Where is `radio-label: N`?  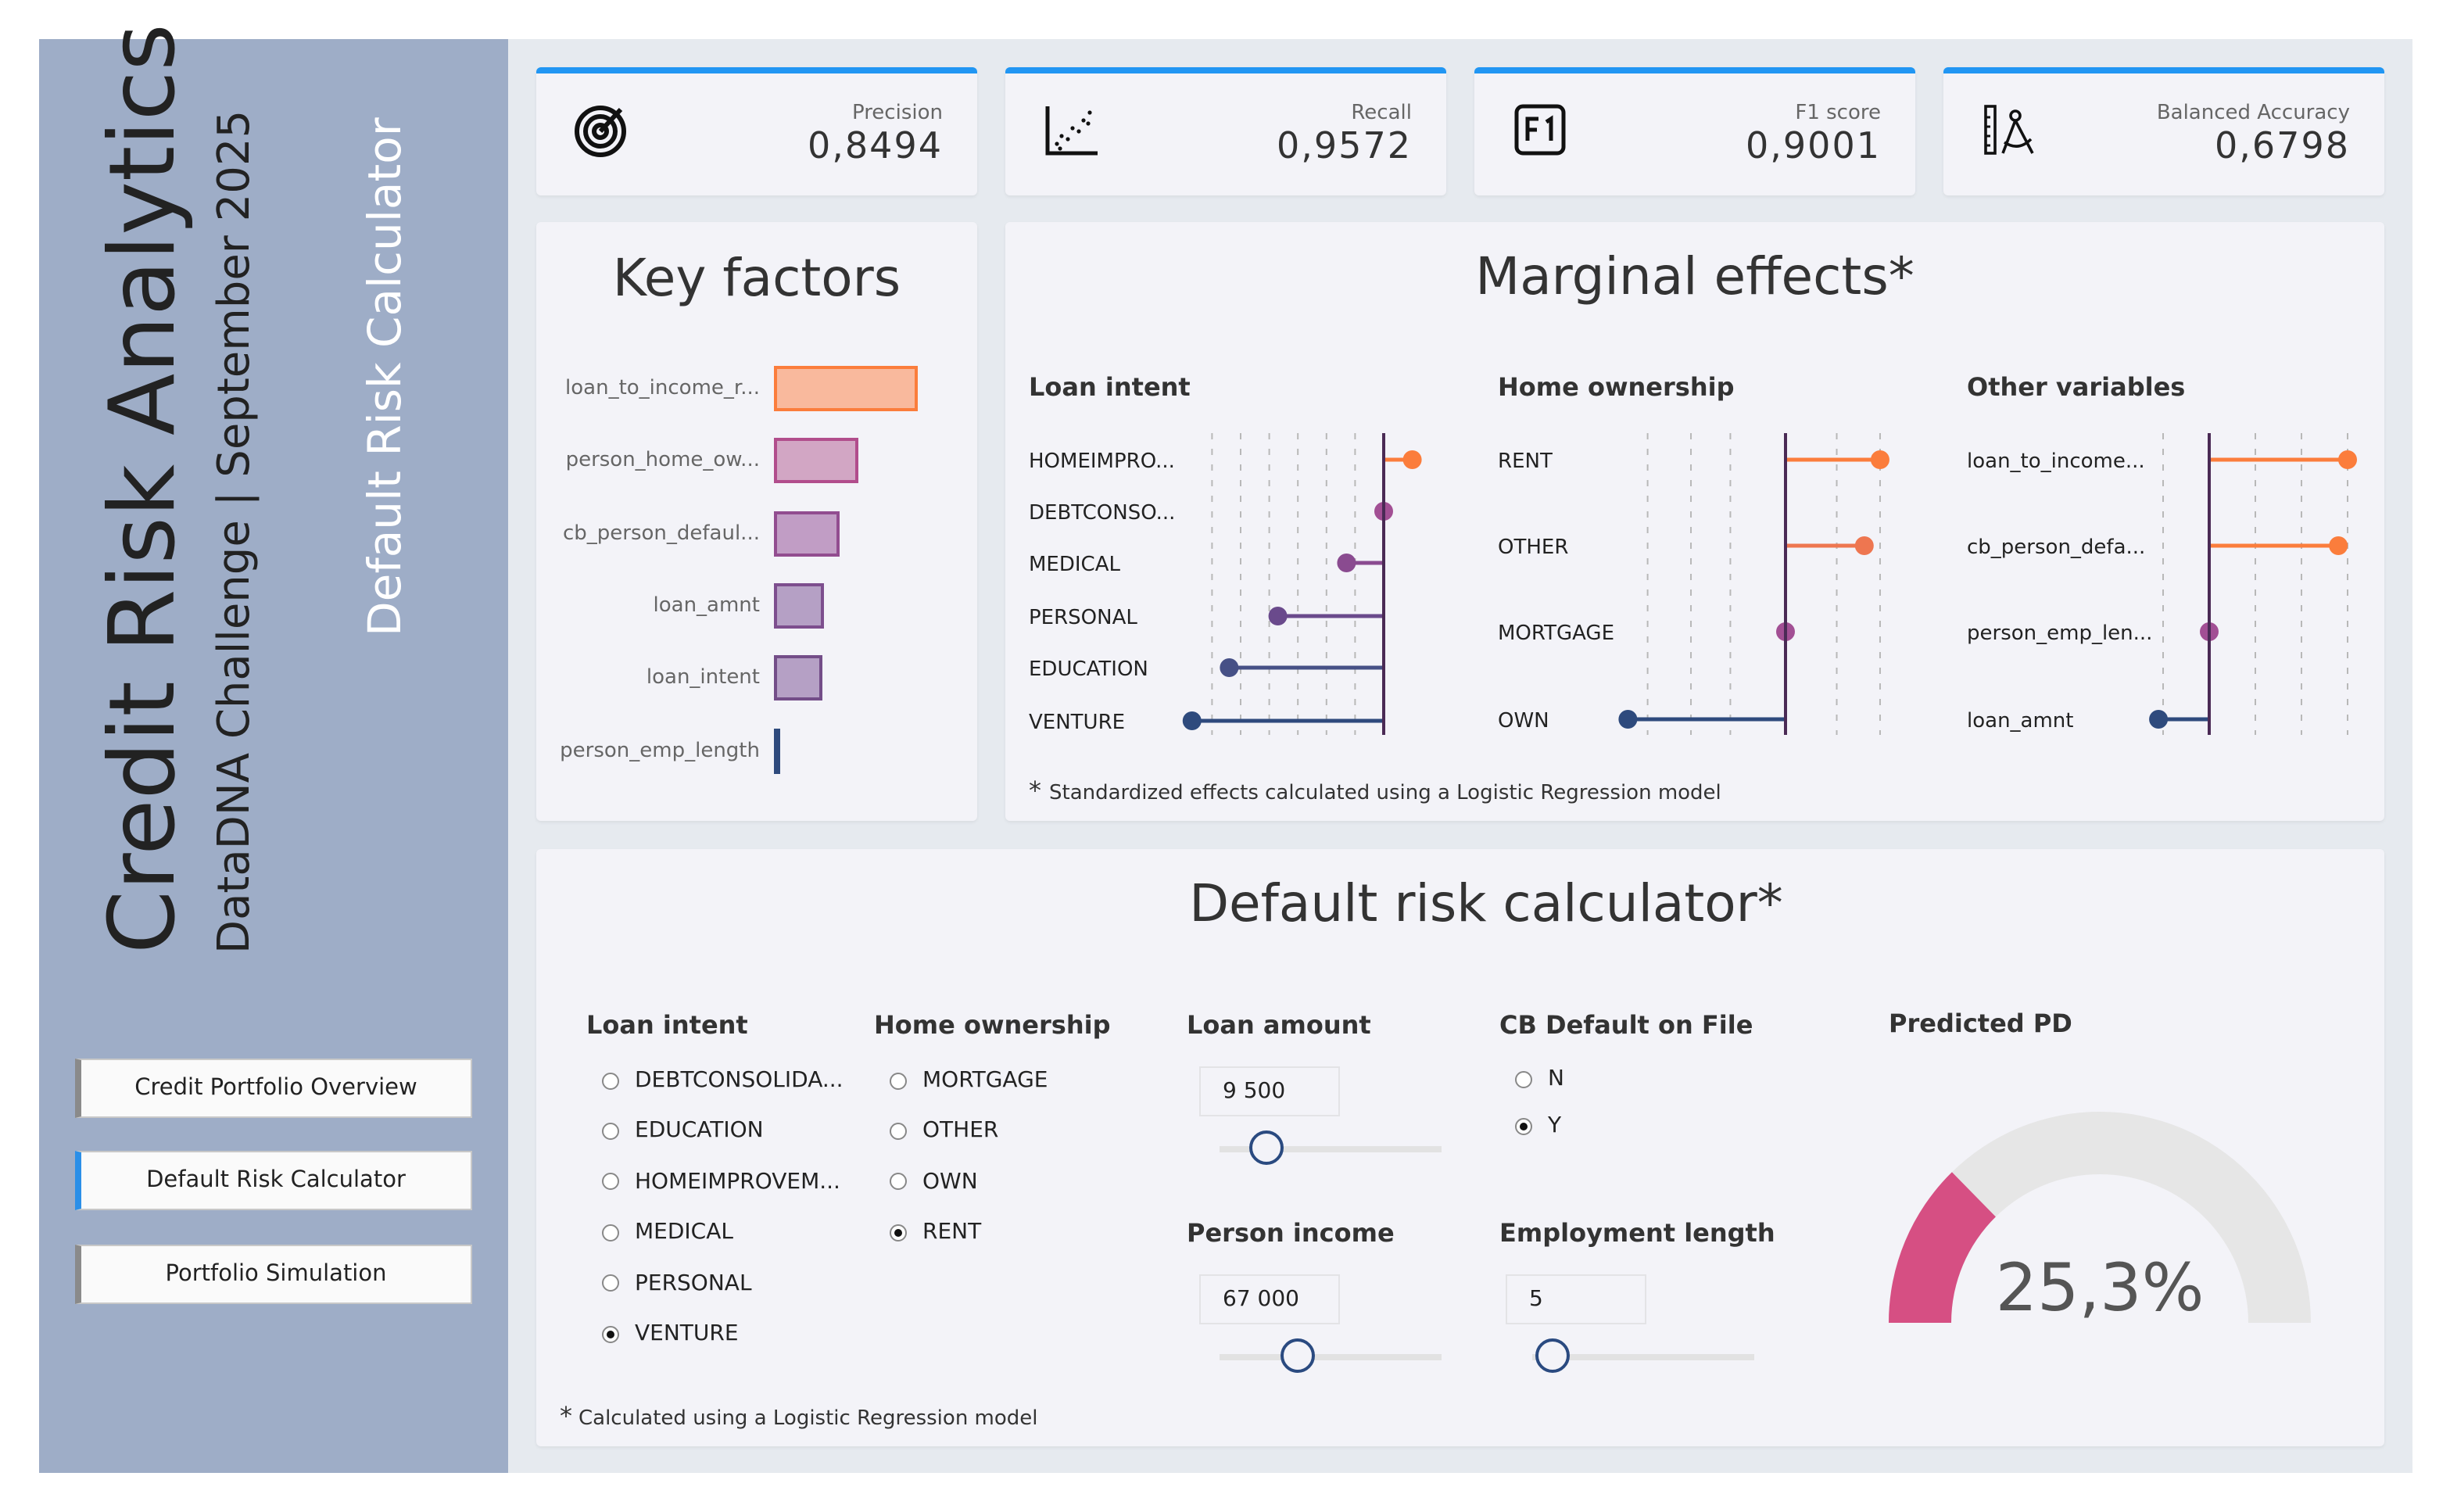 radio-label: N is located at coordinates (1556, 1078).